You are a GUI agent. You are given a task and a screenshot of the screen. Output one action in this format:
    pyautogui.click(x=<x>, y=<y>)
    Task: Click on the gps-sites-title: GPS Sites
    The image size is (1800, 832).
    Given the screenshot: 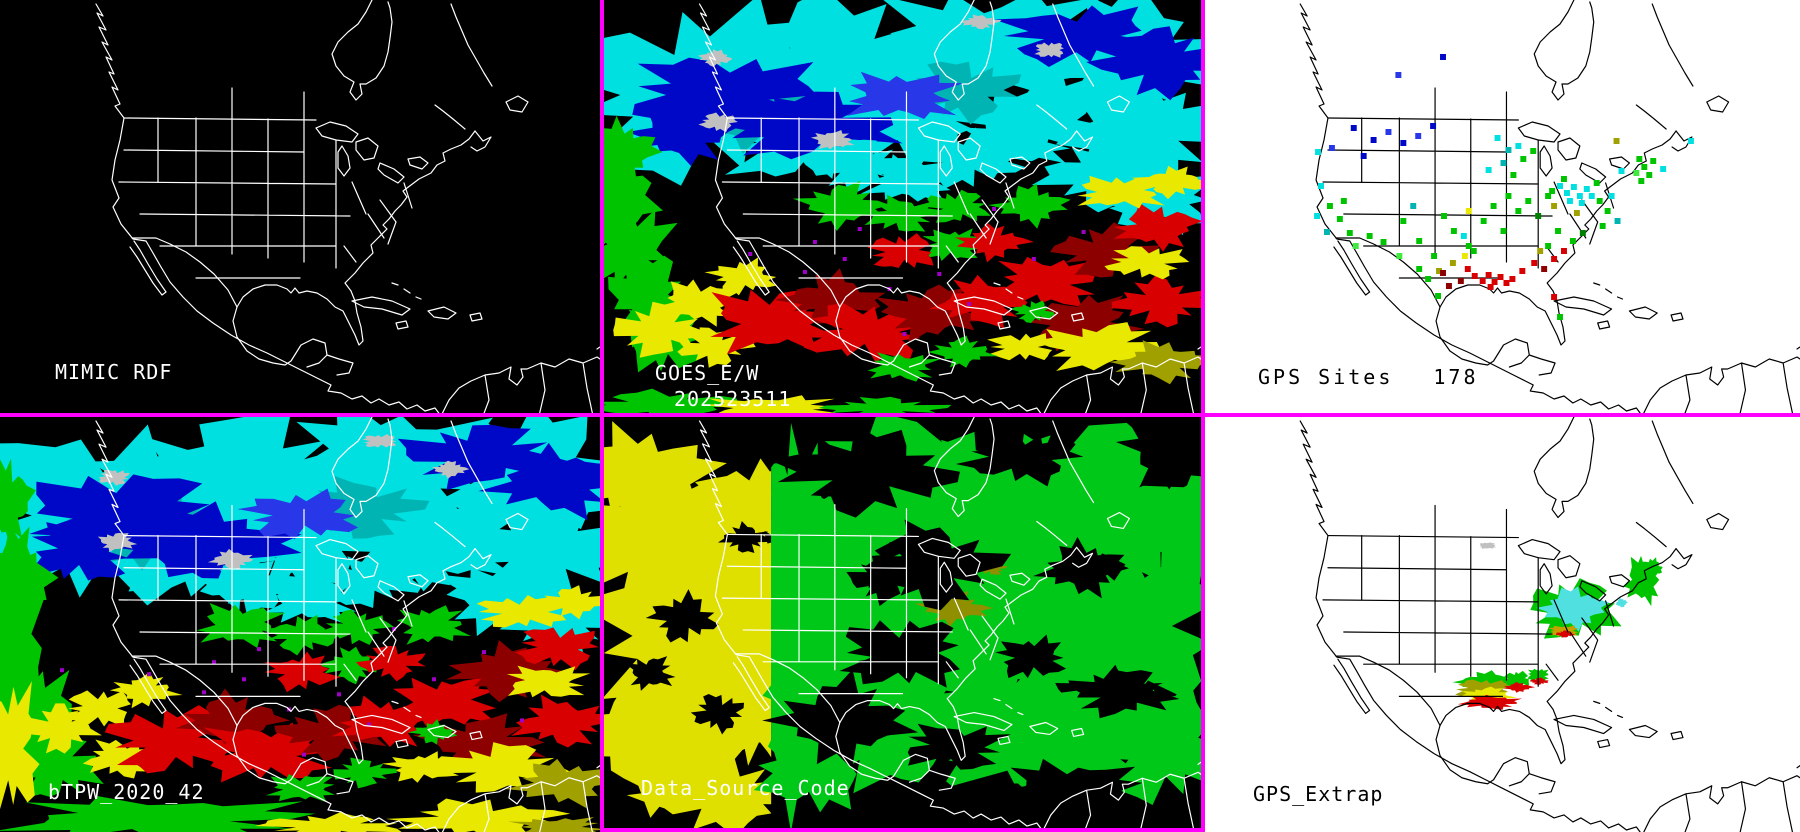 What is the action you would take?
    pyautogui.click(x=1326, y=377)
    